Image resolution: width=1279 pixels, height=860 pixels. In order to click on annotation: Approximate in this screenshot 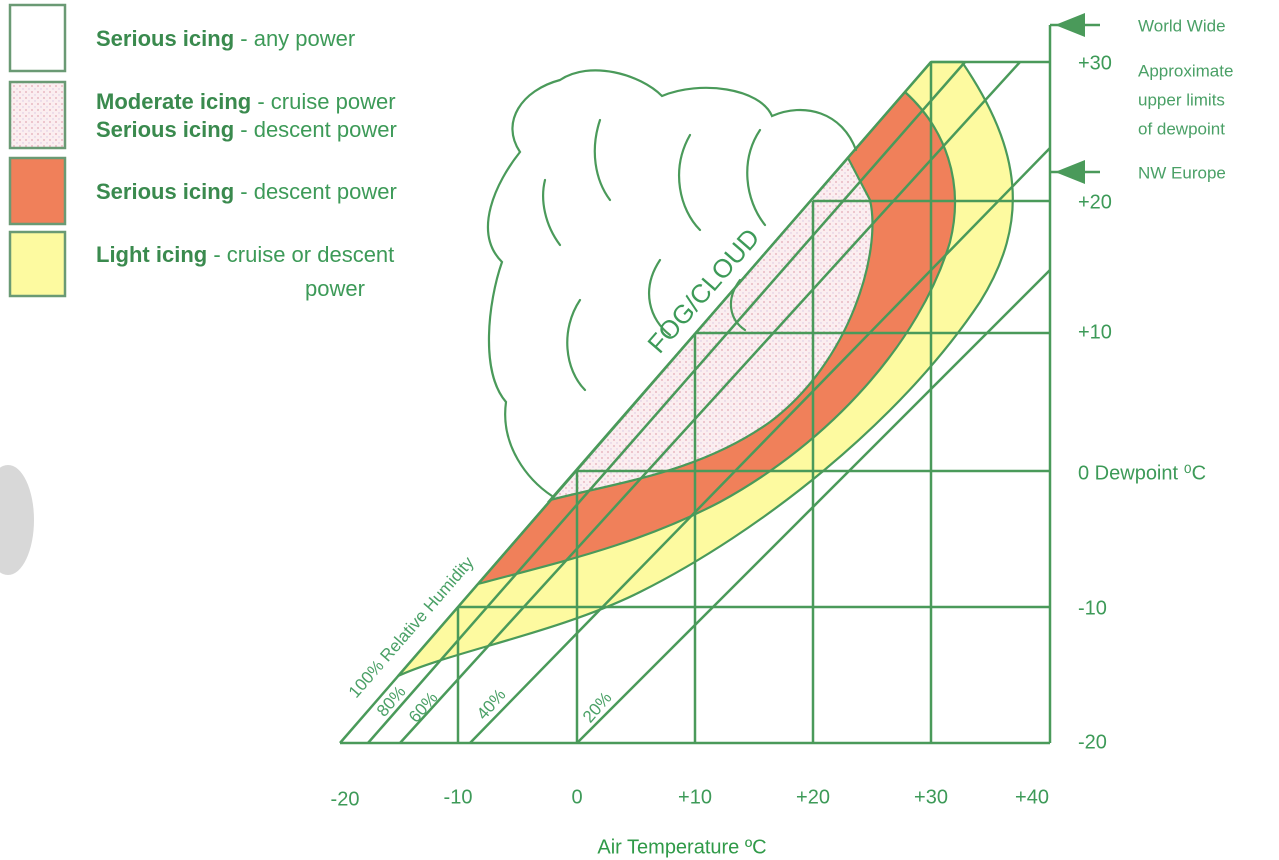, I will do `click(1185, 70)`.